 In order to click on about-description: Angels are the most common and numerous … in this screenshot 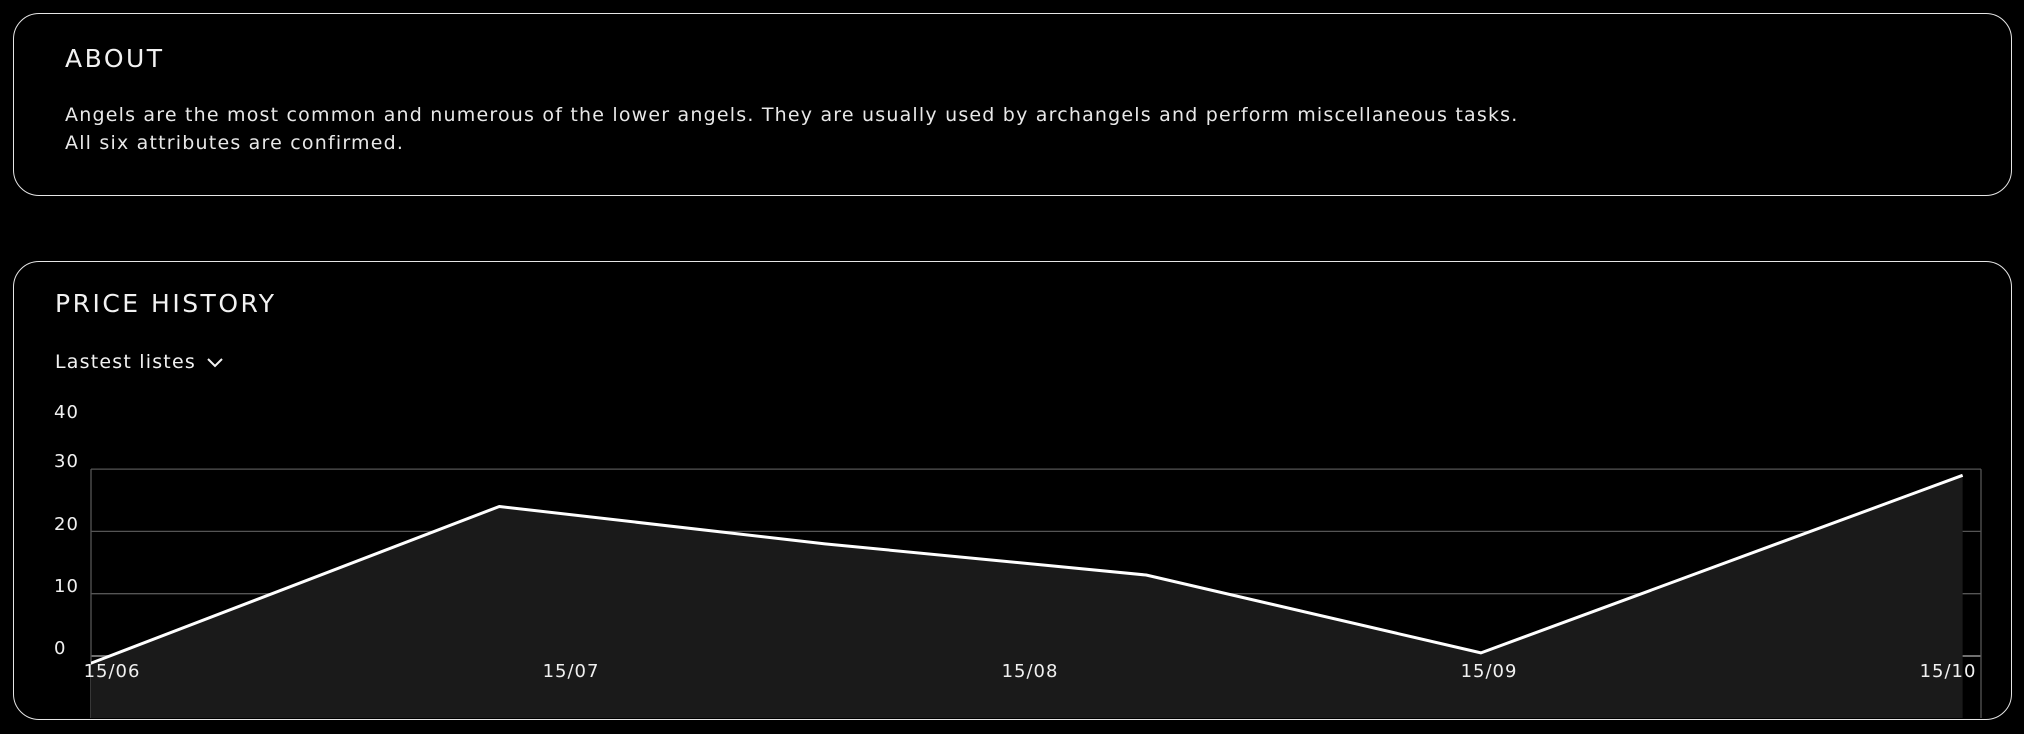, I will do `click(792, 115)`.